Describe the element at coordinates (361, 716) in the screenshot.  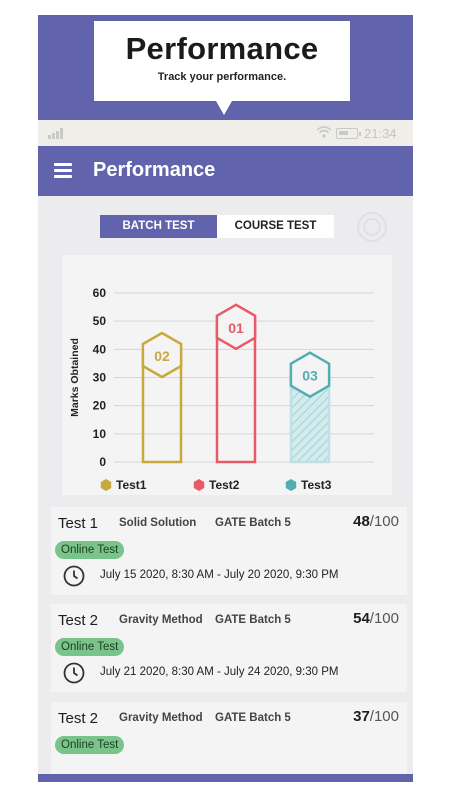
I see `score-value: 37` at that location.